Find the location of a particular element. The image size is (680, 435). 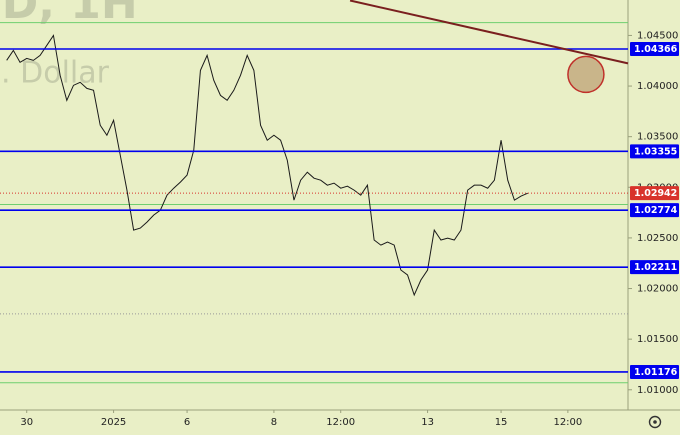

settings-ring is located at coordinates (655, 422).